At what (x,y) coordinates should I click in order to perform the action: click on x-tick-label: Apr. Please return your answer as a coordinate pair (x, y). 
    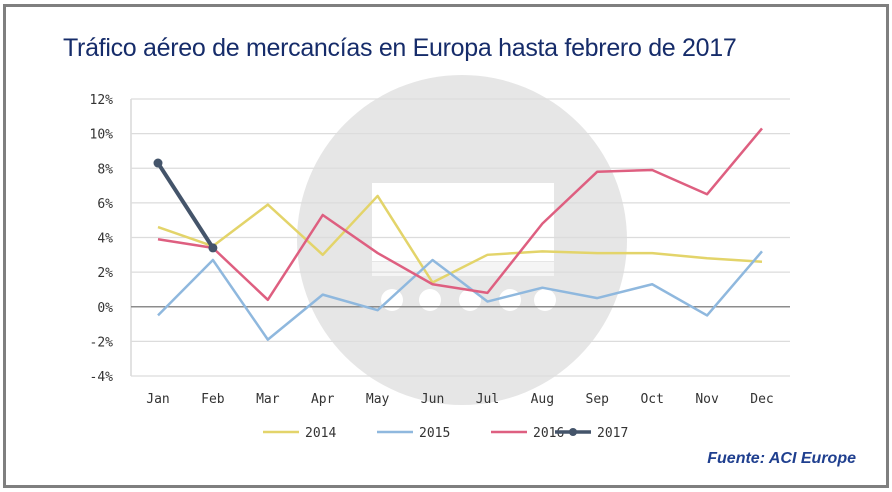
    Looking at the image, I should click on (323, 399).